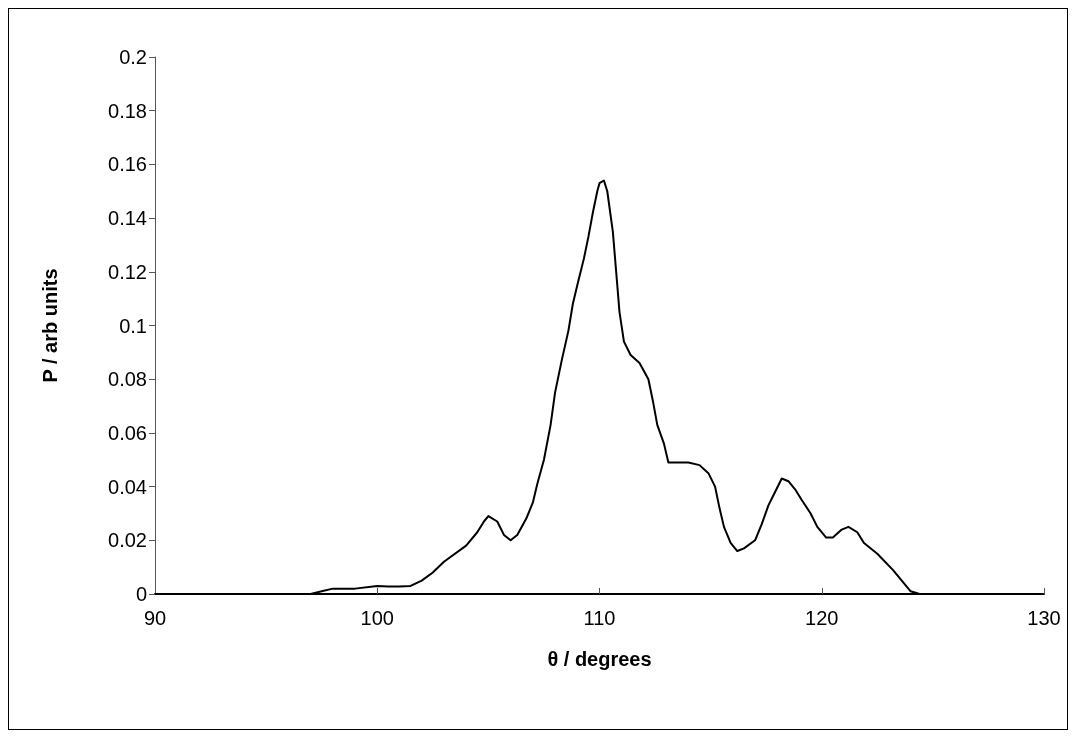 Image resolution: width=1075 pixels, height=738 pixels. What do you see at coordinates (133, 325) in the screenshot?
I see `y-tick-label: 0.1` at bounding box center [133, 325].